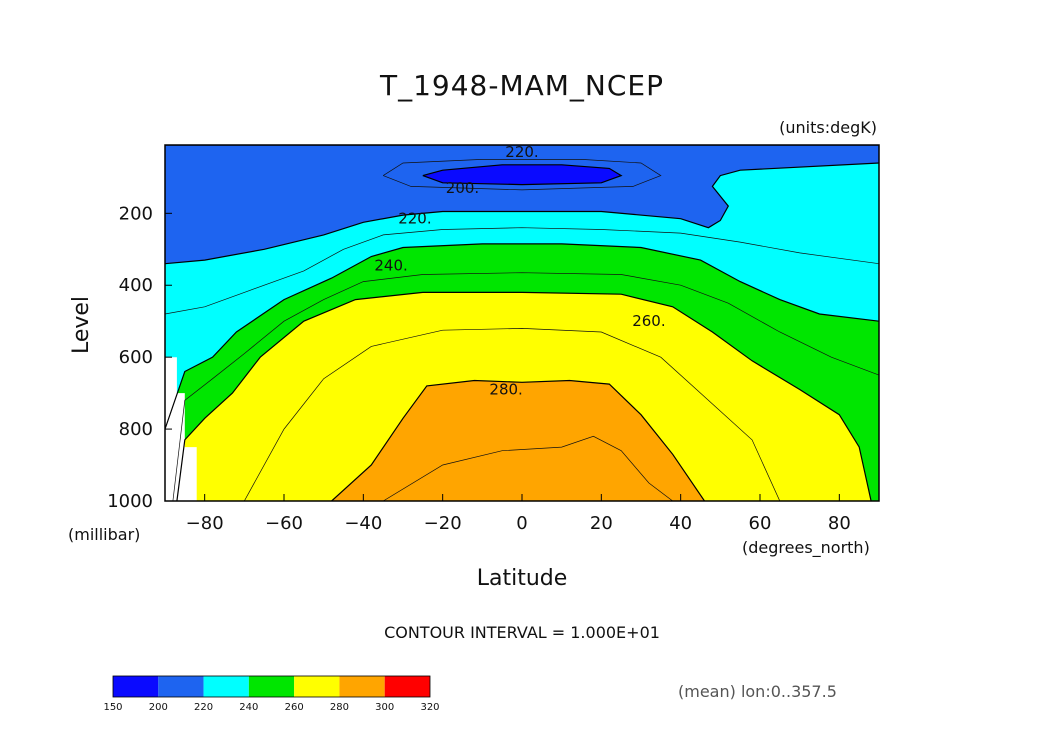 This screenshot has height=739, width=1044. I want to click on x-tick-label: 60, so click(760, 523).